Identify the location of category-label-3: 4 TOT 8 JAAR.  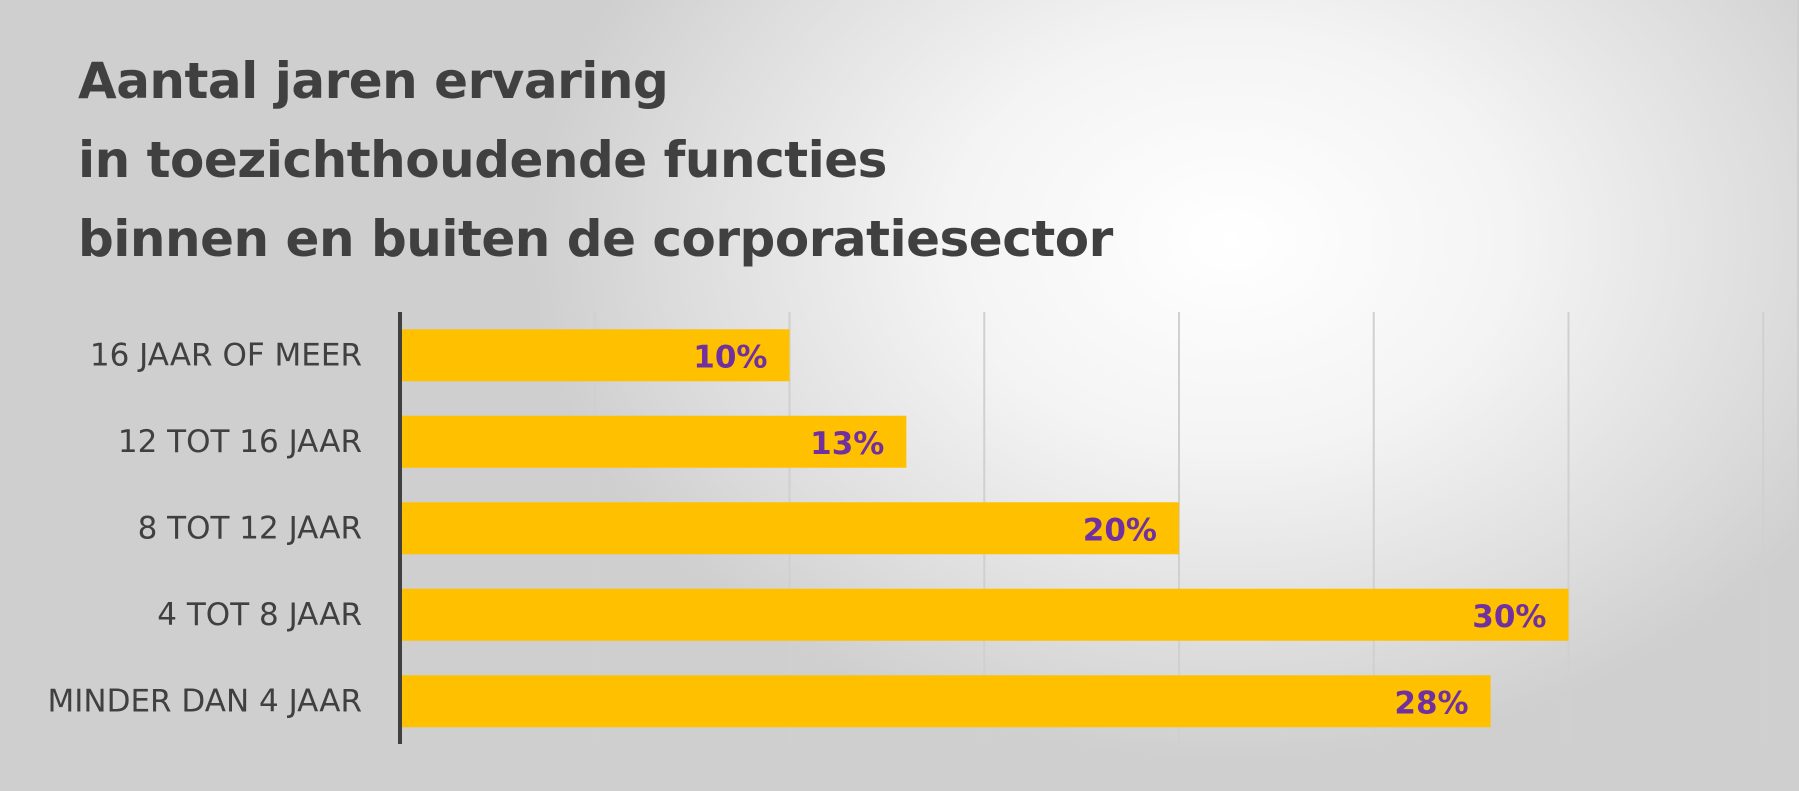
(259, 615).